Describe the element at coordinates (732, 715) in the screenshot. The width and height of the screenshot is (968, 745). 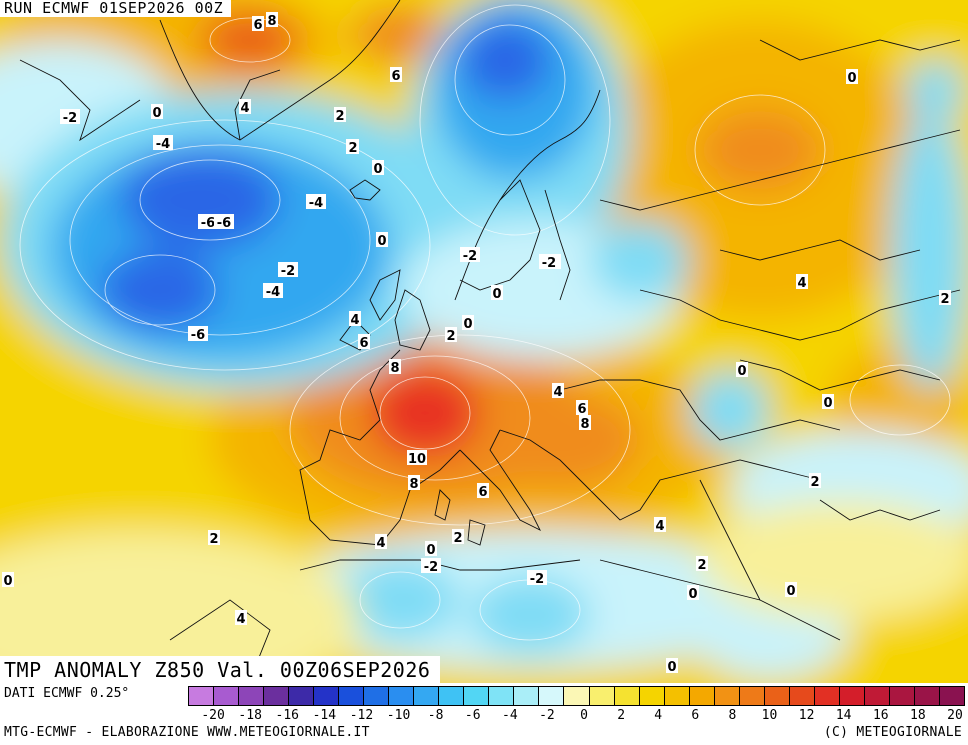
I see `colorbar-tick-label: 8` at that location.